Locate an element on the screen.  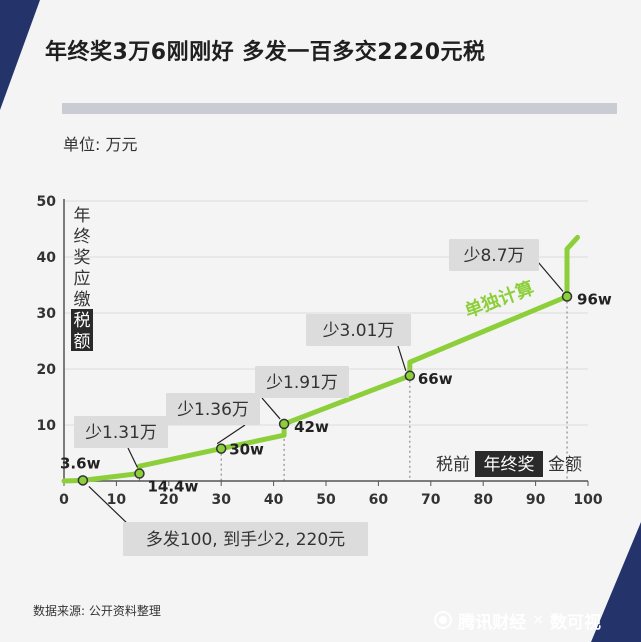
x-label-highlight-bg is located at coordinates (509, 464).